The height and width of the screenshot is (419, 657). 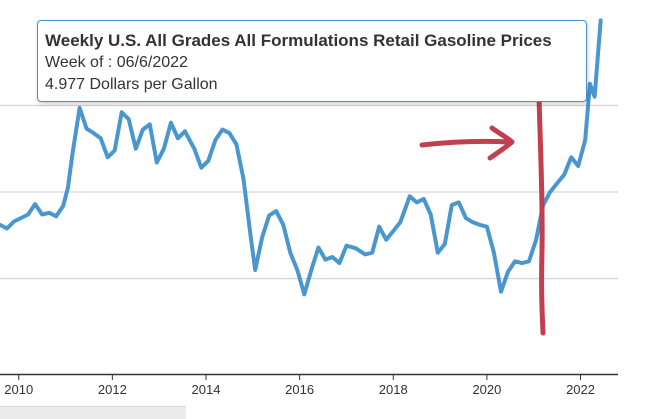 What do you see at coordinates (541, 214) in the screenshot?
I see `annotation-red-vertical-line` at bounding box center [541, 214].